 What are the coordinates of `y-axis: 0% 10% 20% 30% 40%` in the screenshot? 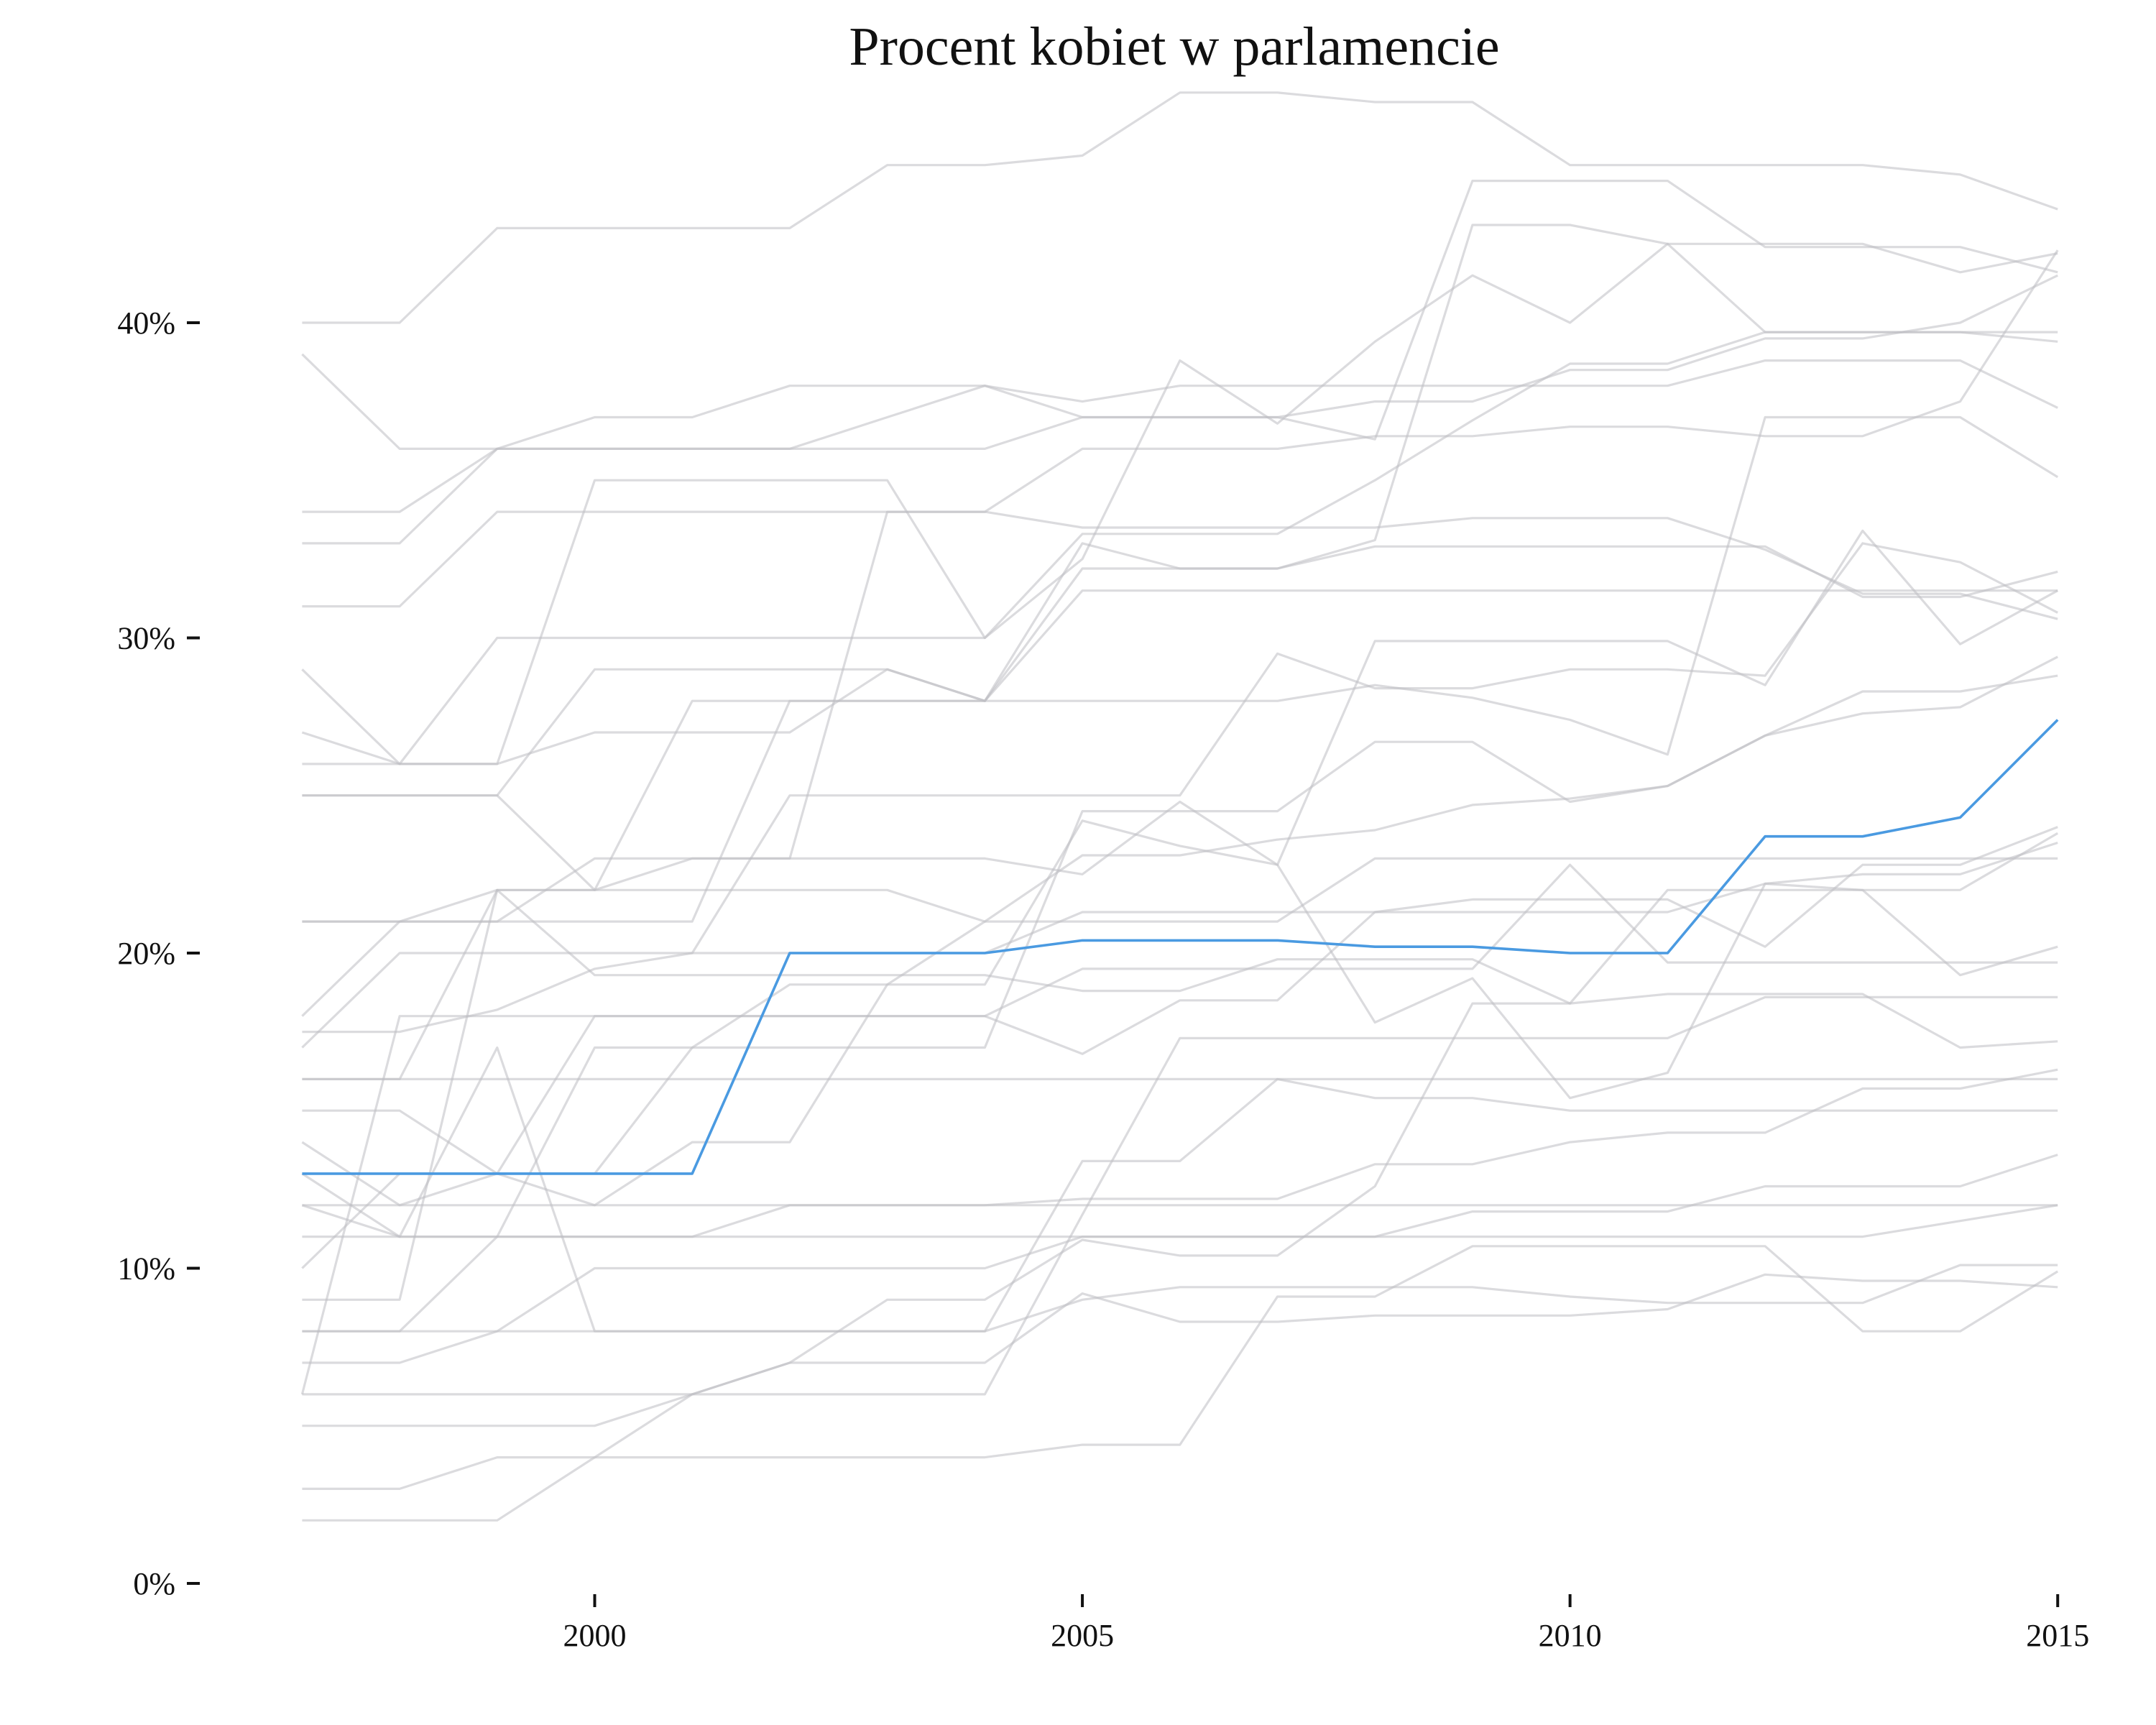 It's located at (158, 953).